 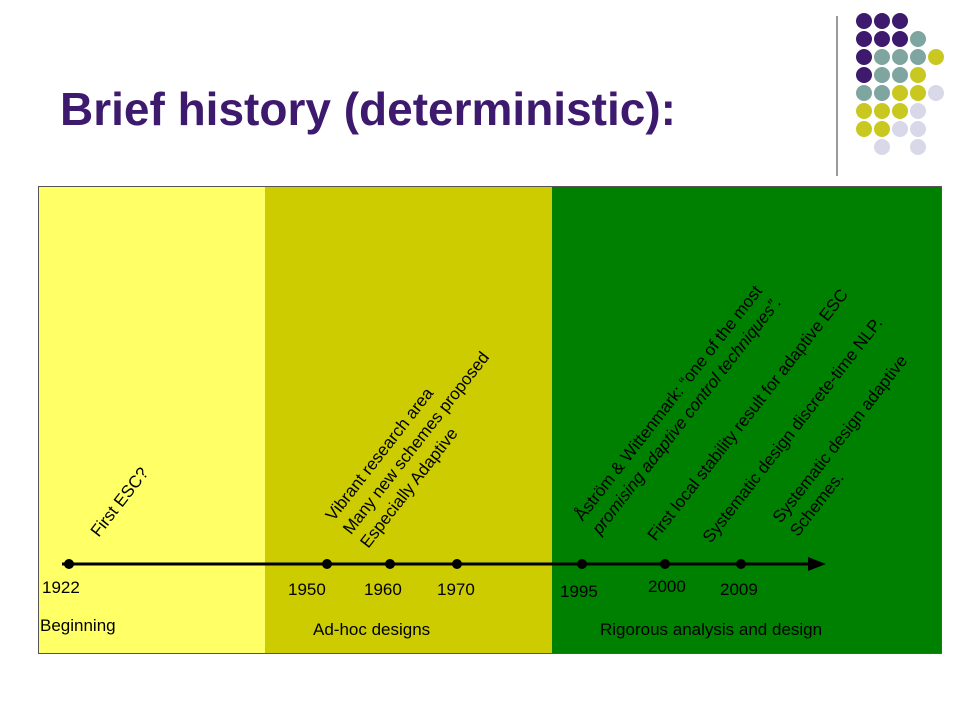 I want to click on era-label-beginning: Beginning, so click(x=78, y=625).